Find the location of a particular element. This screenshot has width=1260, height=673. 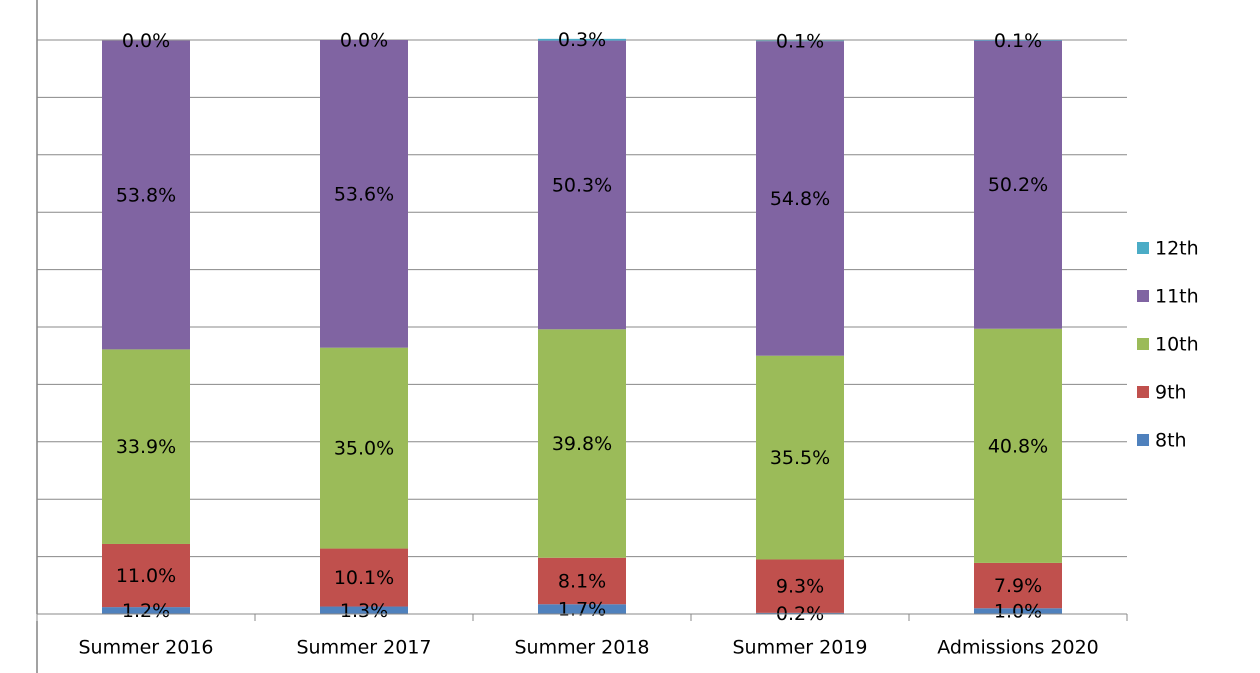

data-label: 53.6% is located at coordinates (364, 194).